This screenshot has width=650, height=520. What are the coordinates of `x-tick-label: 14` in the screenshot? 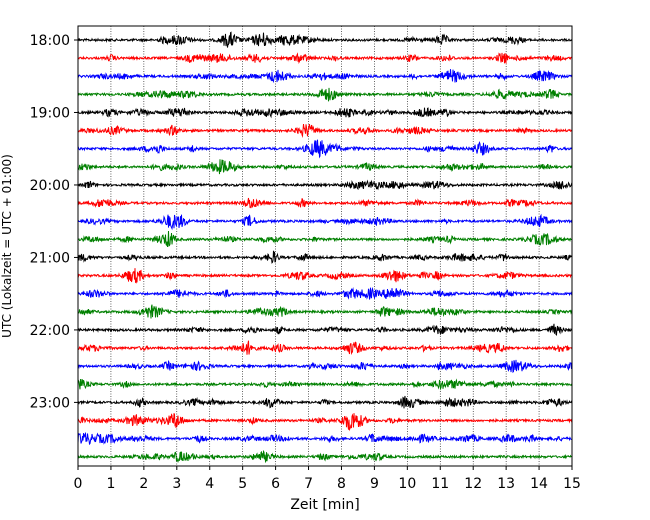 It's located at (539, 484).